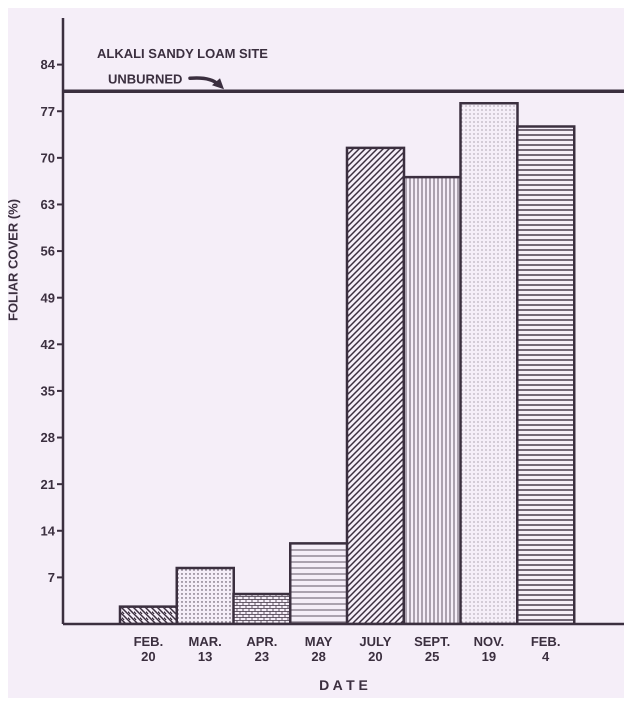 The height and width of the screenshot is (704, 624). I want to click on y-tick-label: 56, so click(47, 251).